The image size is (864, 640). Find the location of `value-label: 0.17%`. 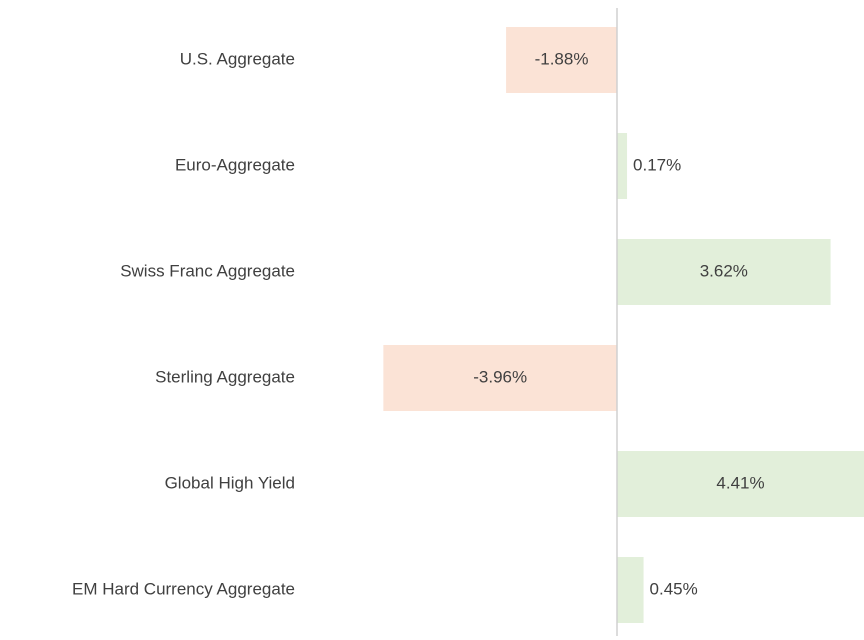

value-label: 0.17% is located at coordinates (657, 164).